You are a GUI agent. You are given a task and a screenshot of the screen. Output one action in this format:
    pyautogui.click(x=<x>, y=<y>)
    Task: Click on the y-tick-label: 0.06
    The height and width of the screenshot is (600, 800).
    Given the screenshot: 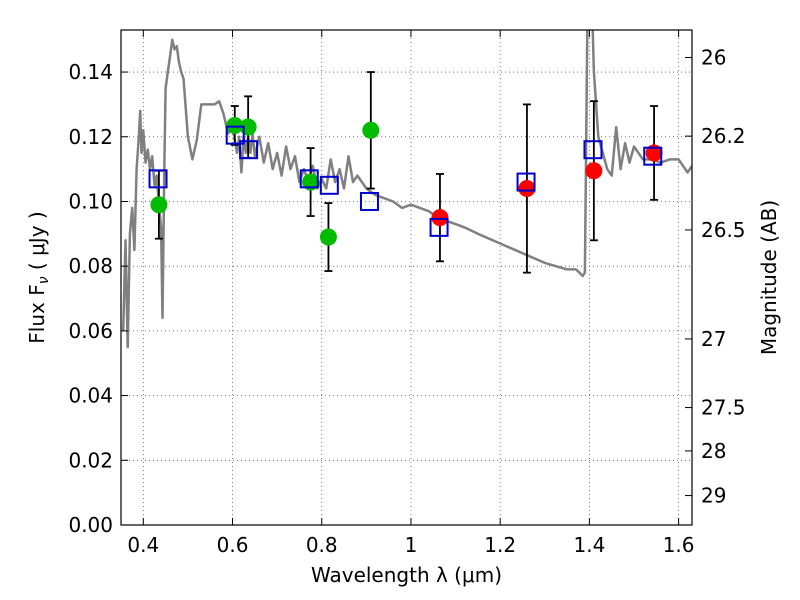 What is the action you would take?
    pyautogui.click(x=90, y=331)
    